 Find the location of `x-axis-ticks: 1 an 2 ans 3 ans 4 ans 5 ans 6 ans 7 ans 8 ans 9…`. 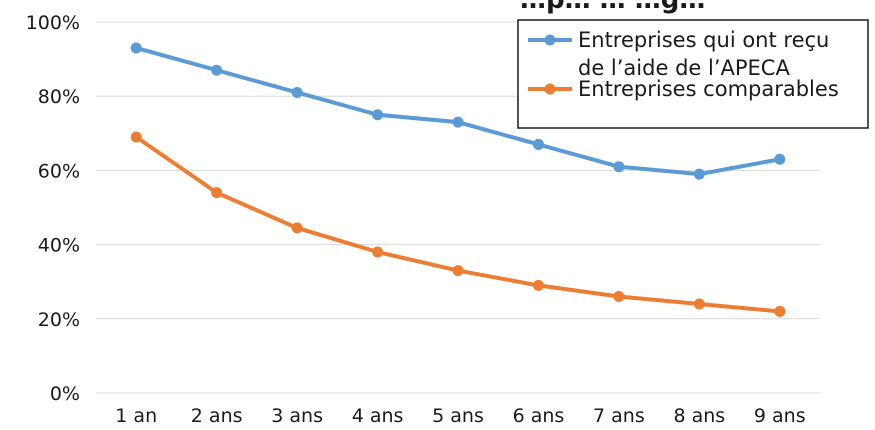

x-axis-ticks: 1 an 2 ans 3 ans 4 ans 5 ans 6 ans 7 ans 8 ans 9… is located at coordinates (460, 416).